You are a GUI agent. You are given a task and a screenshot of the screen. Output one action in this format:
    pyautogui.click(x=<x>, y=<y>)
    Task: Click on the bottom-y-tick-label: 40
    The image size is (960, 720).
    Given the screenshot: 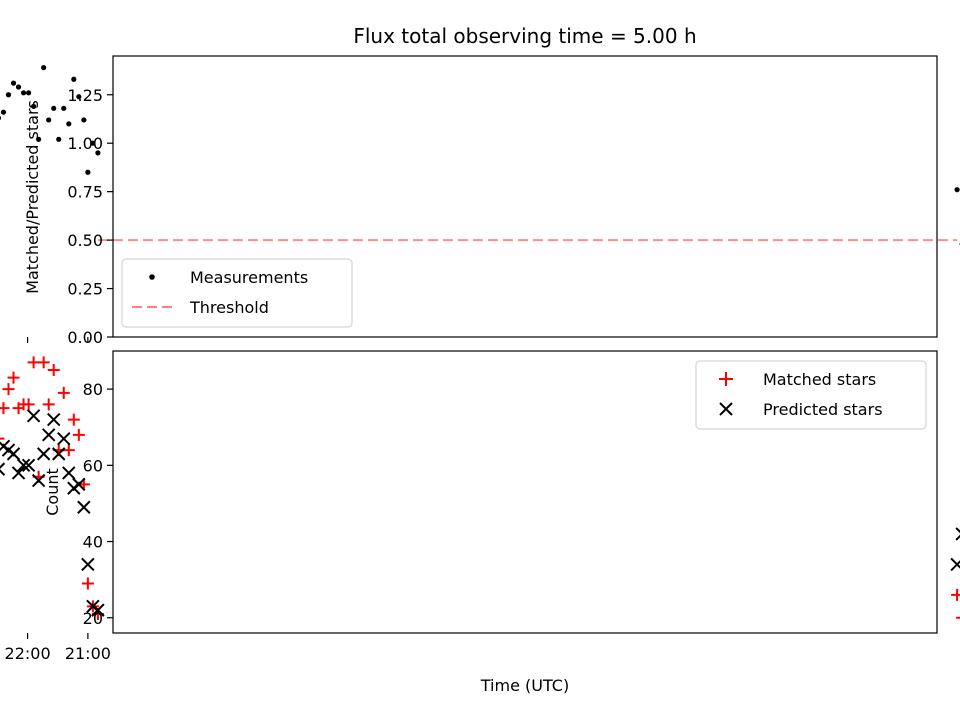 What is the action you would take?
    pyautogui.click(x=93, y=542)
    